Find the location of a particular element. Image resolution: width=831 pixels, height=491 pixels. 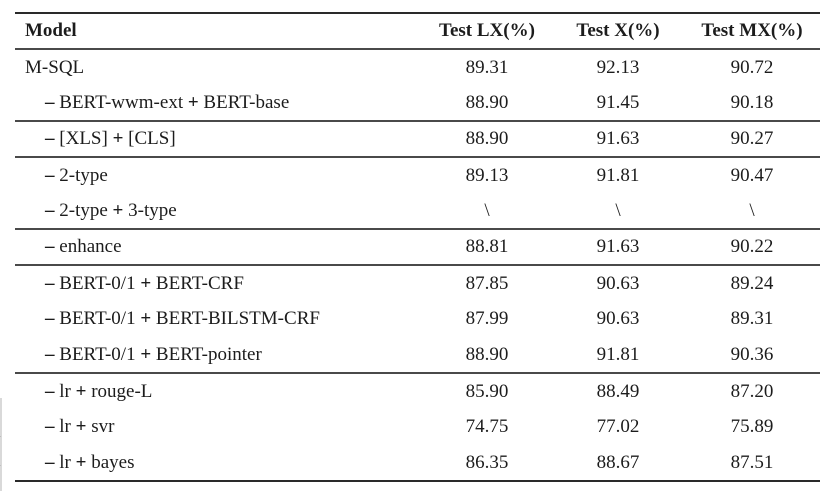

table-header: Model Test LX(%) Test X(%) Test MX(%) is located at coordinates (417, 31).